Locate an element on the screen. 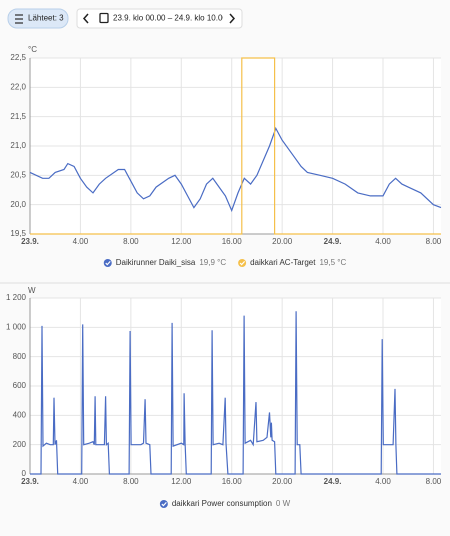 This screenshot has height=536, width=450. legend: daikkari Power consumption 0 W is located at coordinates (225, 503).